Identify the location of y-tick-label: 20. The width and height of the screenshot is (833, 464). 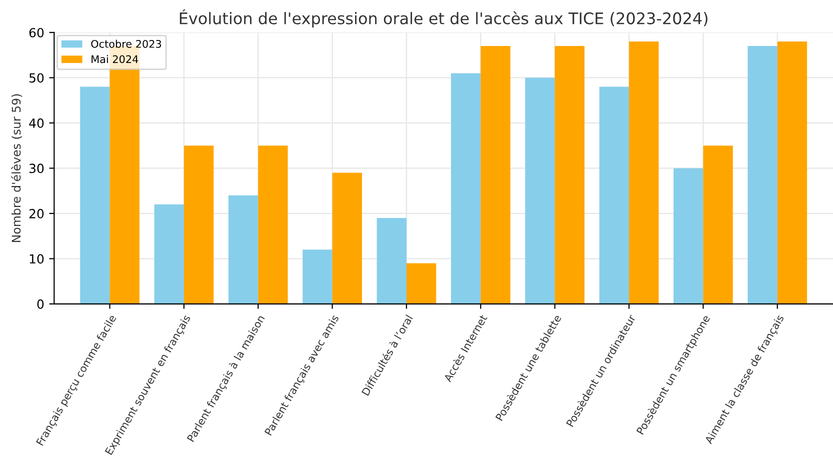
(36, 213).